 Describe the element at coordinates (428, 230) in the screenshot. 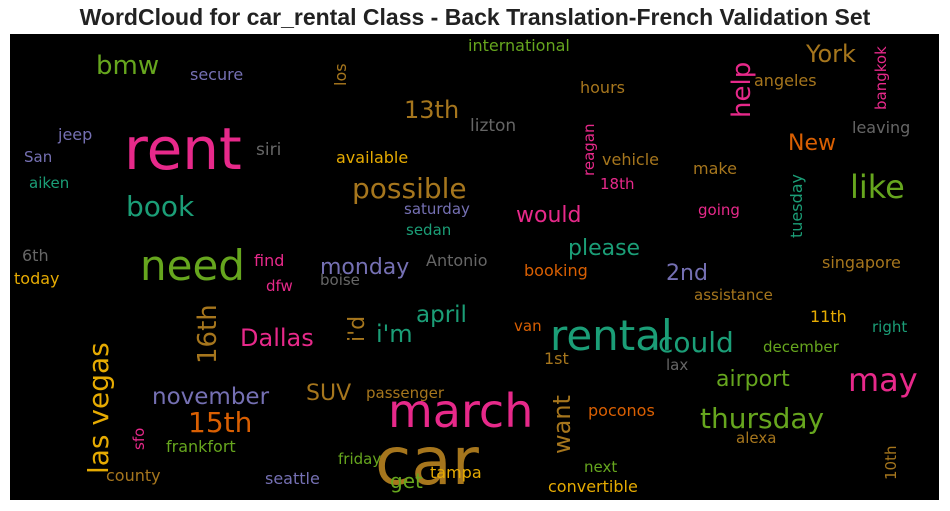

I see `cloud-word: sedan` at that location.